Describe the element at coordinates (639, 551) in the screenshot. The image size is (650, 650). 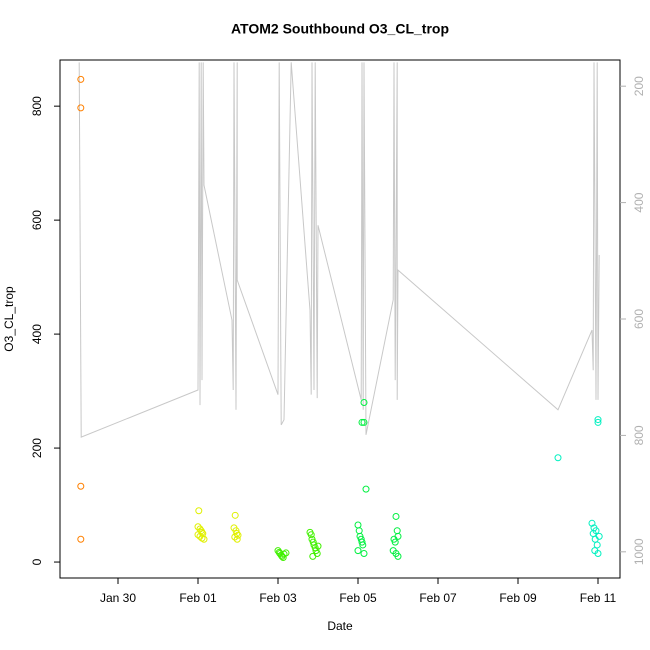
I see `y2-tick-label: 1000` at that location.